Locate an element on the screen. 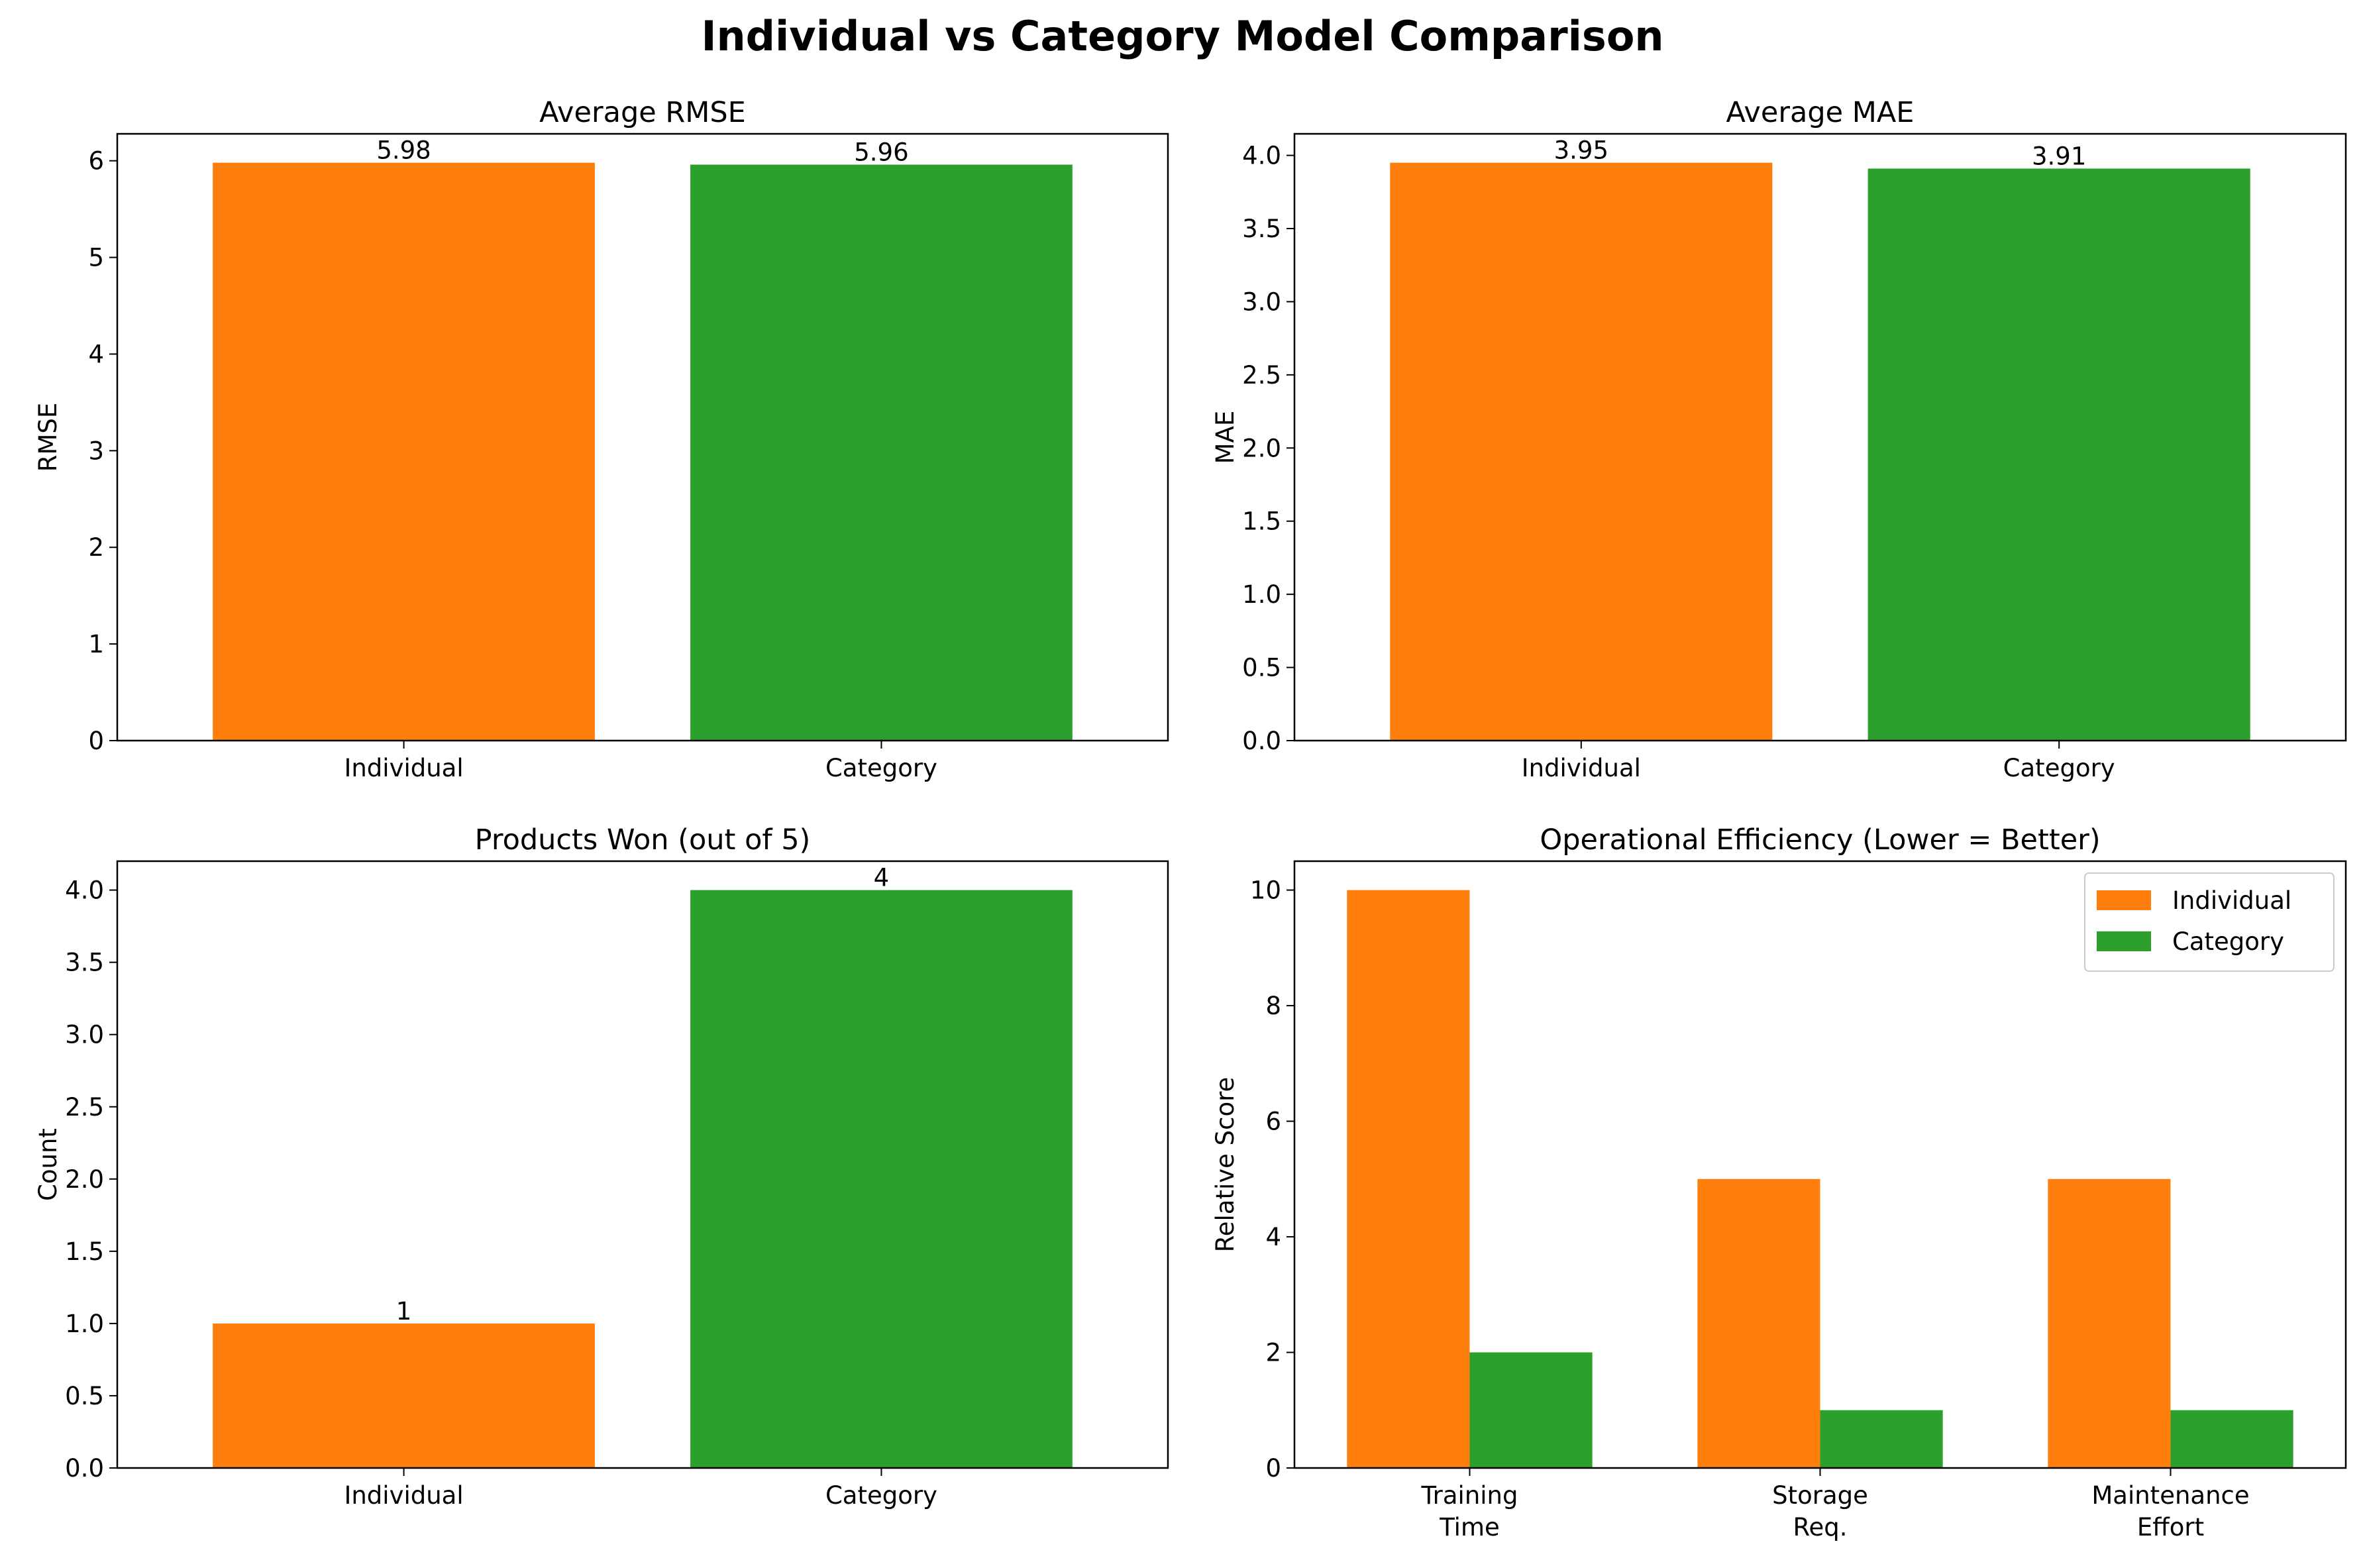  x-tick-label: Training Time is located at coordinates (1469, 1511).